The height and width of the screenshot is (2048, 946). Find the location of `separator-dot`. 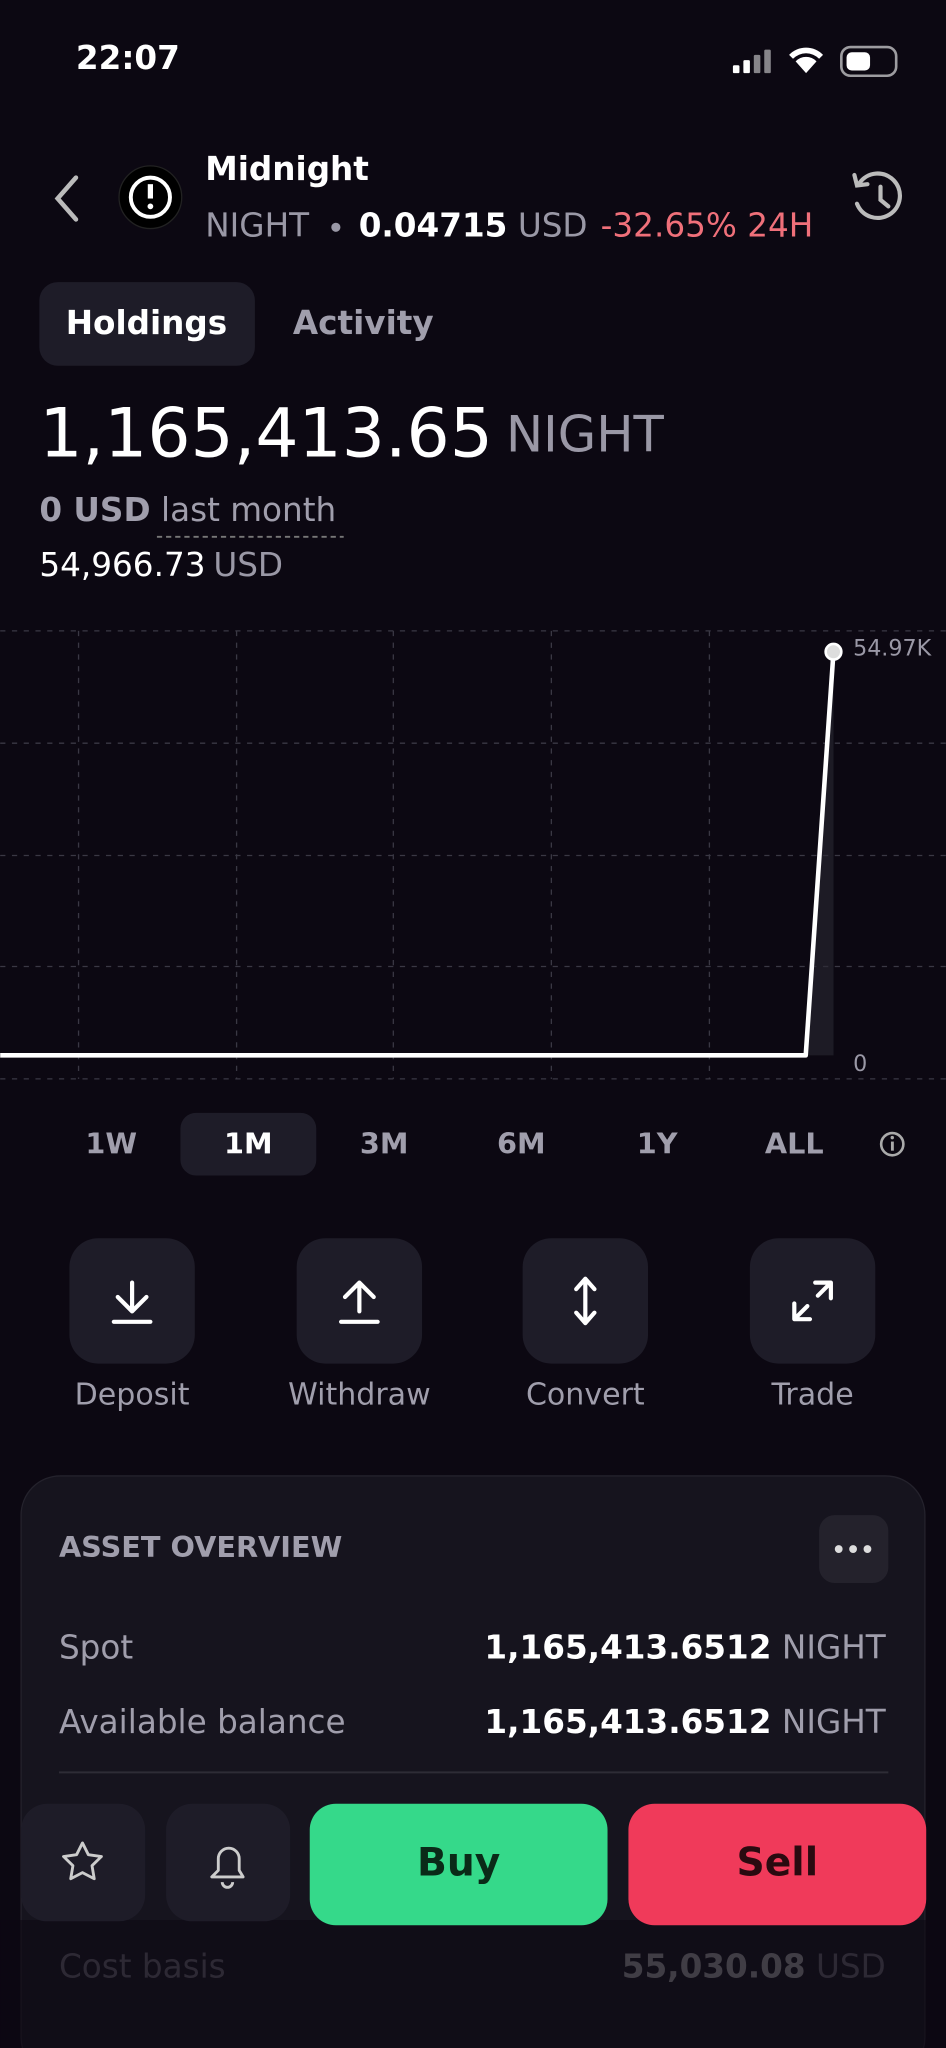

separator-dot is located at coordinates (336, 227).